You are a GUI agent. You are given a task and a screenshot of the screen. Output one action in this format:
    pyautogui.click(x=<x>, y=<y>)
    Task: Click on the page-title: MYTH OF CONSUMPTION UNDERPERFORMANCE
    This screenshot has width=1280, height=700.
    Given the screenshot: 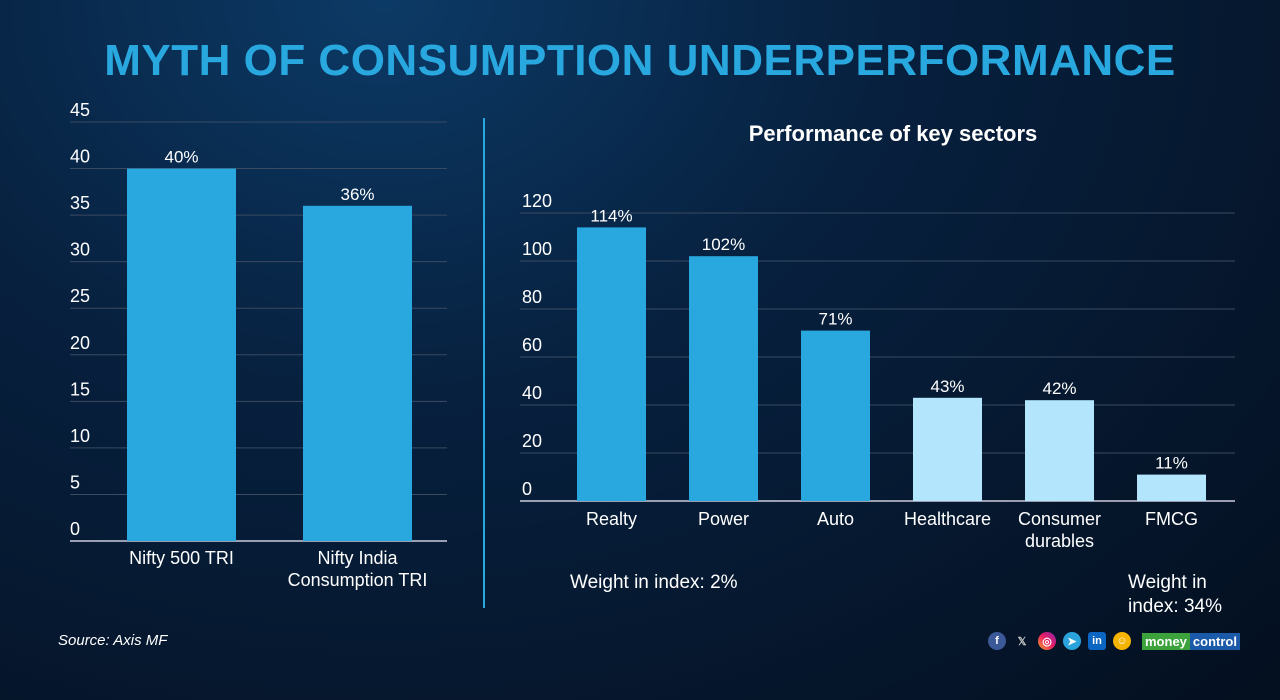 What is the action you would take?
    pyautogui.click(x=640, y=60)
    